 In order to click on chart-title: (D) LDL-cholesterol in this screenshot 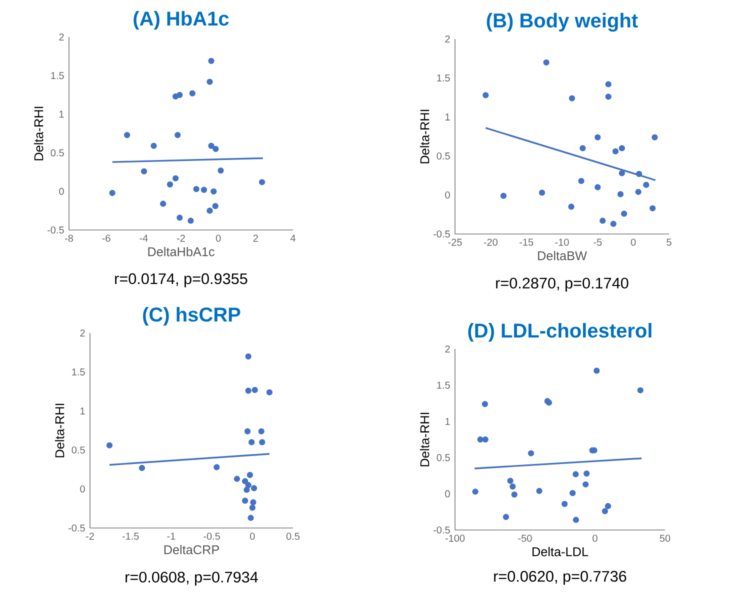, I will do `click(560, 332)`.